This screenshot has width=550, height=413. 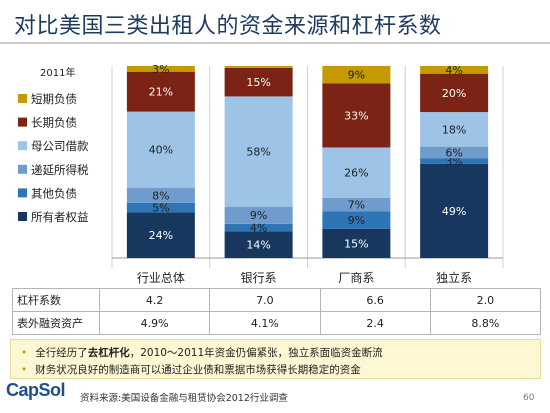 I want to click on year-label: 2011年, so click(x=57, y=72).